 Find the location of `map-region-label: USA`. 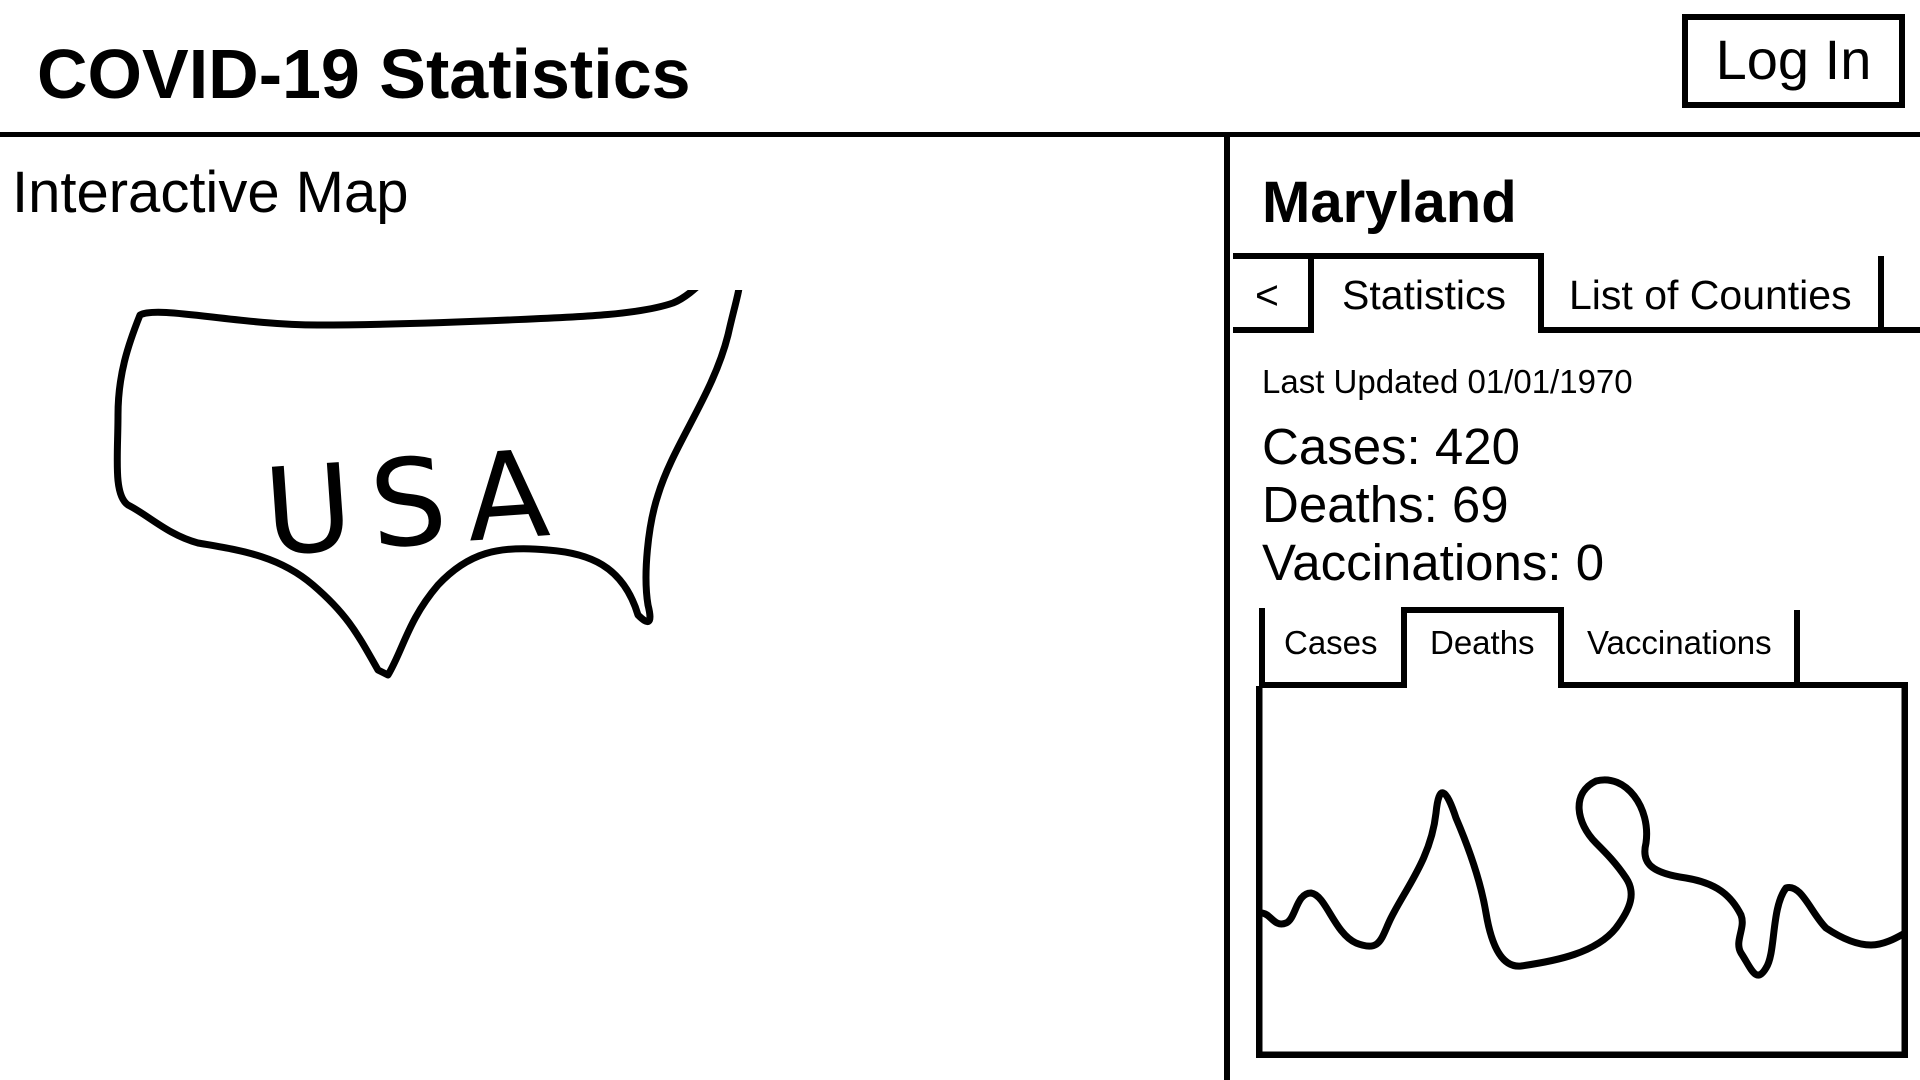

map-region-label: USA is located at coordinates (416, 503).